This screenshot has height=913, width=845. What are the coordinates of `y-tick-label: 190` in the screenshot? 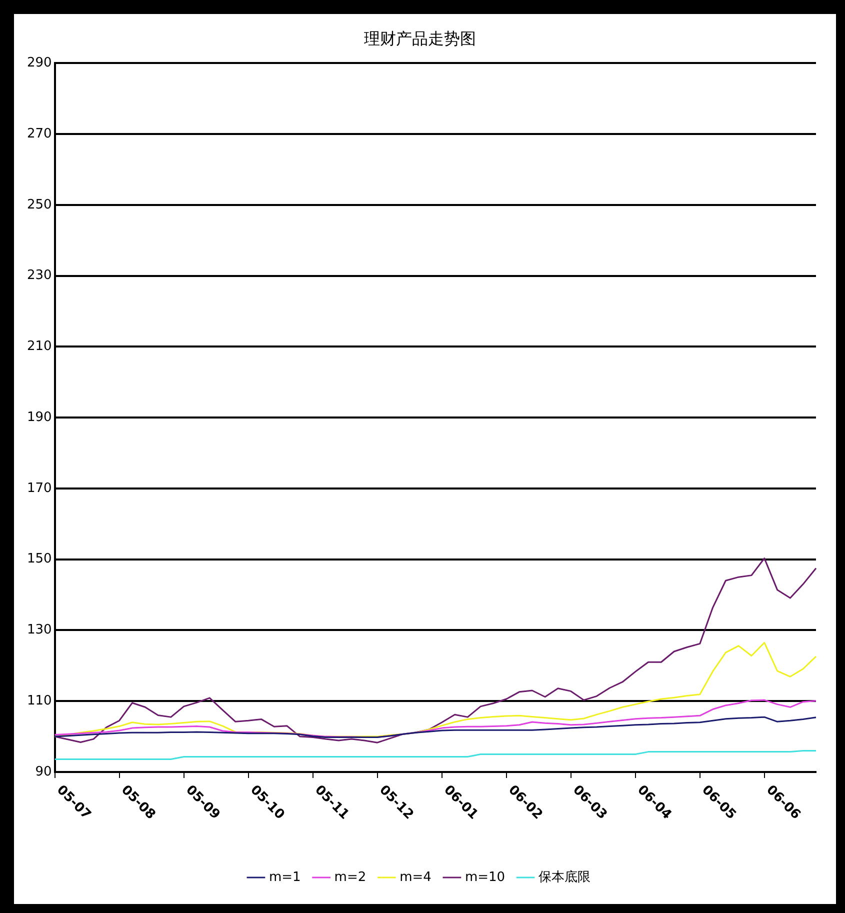 It's located at (39, 417).